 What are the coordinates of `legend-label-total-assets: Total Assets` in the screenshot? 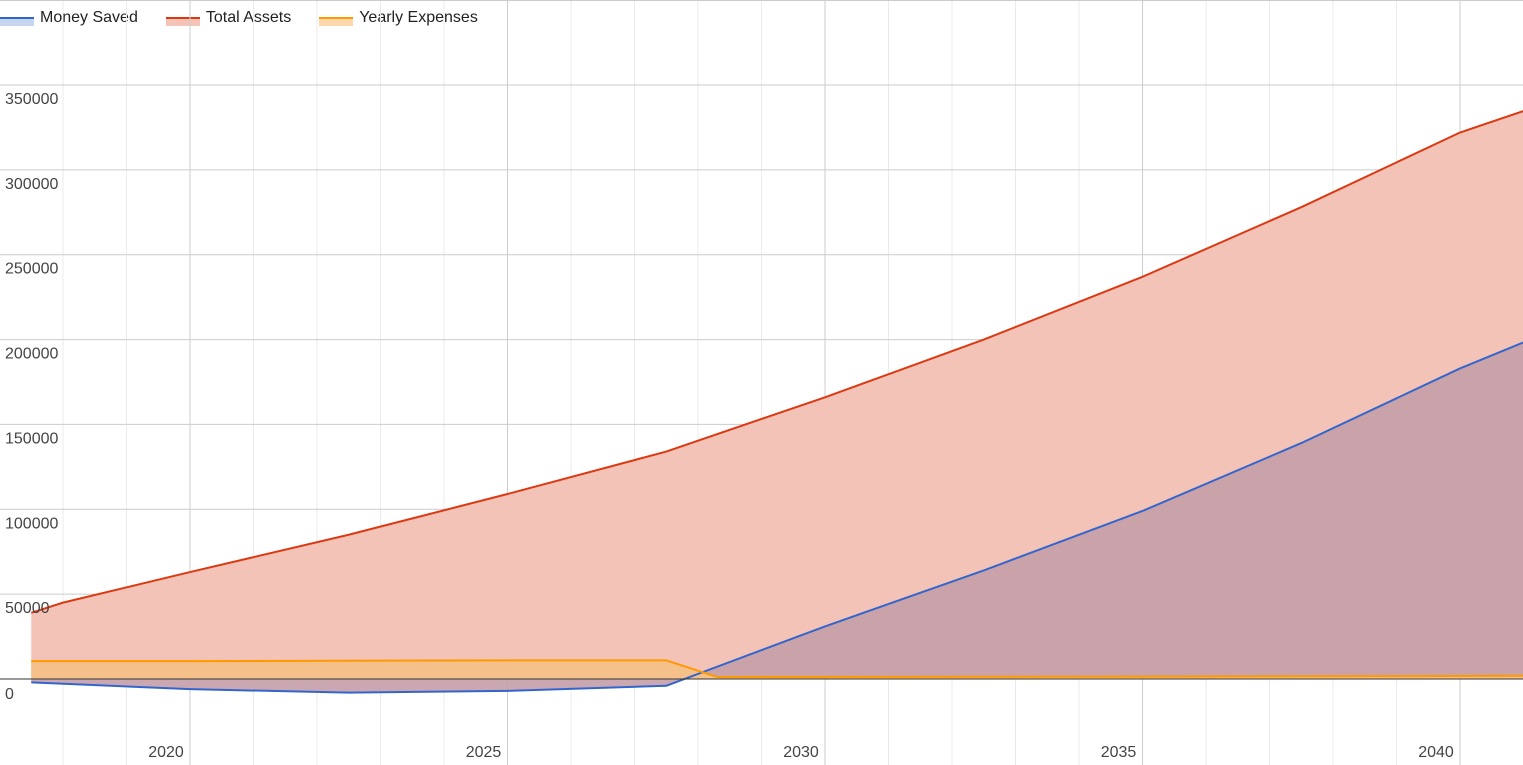 It's located at (248, 17).